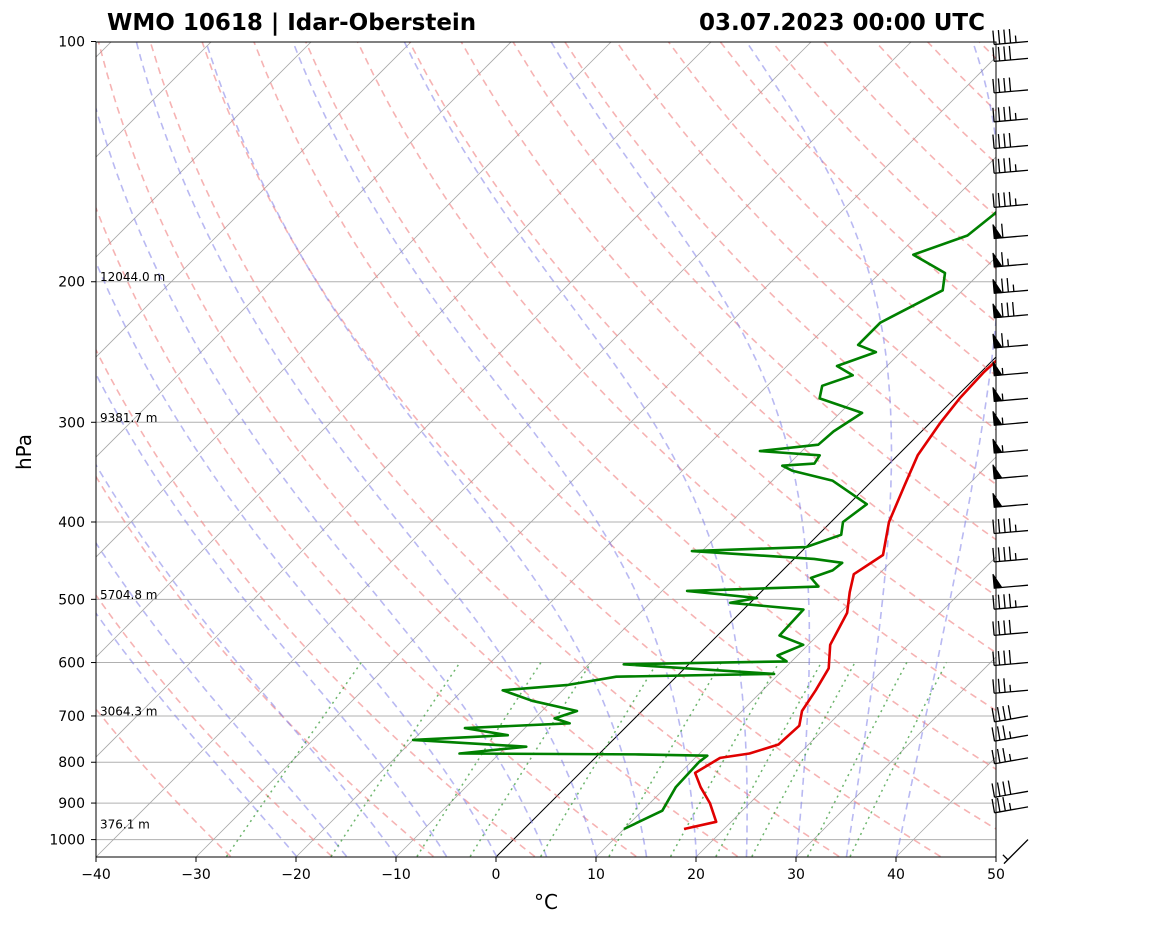  Describe the element at coordinates (96, 875) in the screenshot. I see `x-tick-label: −40` at that location.